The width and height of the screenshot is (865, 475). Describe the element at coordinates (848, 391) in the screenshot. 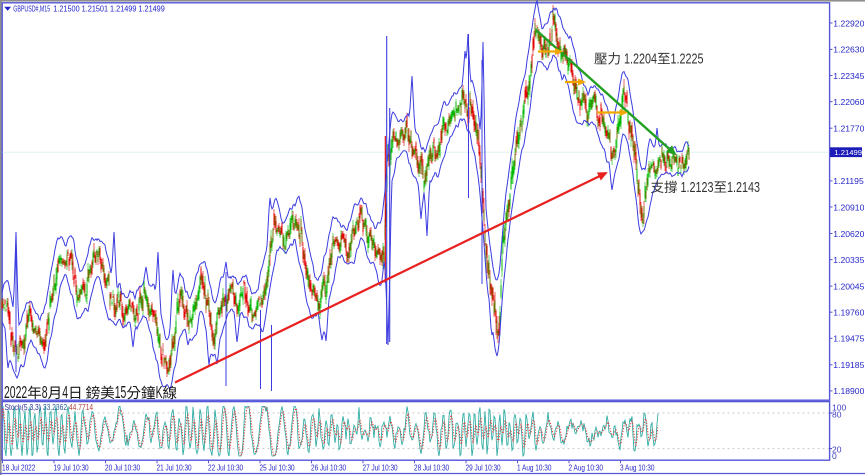

I see `svg-text: 1.18900` at that location.